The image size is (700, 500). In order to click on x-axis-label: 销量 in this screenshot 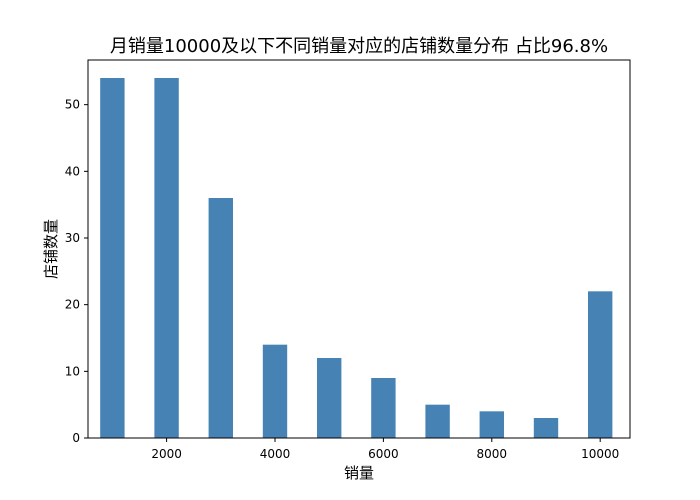, I will do `click(359, 473)`.